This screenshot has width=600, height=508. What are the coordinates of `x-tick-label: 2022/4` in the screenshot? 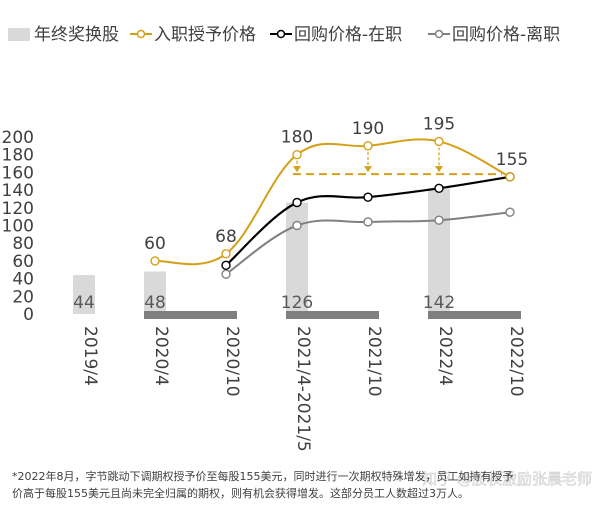 It's located at (445, 356).